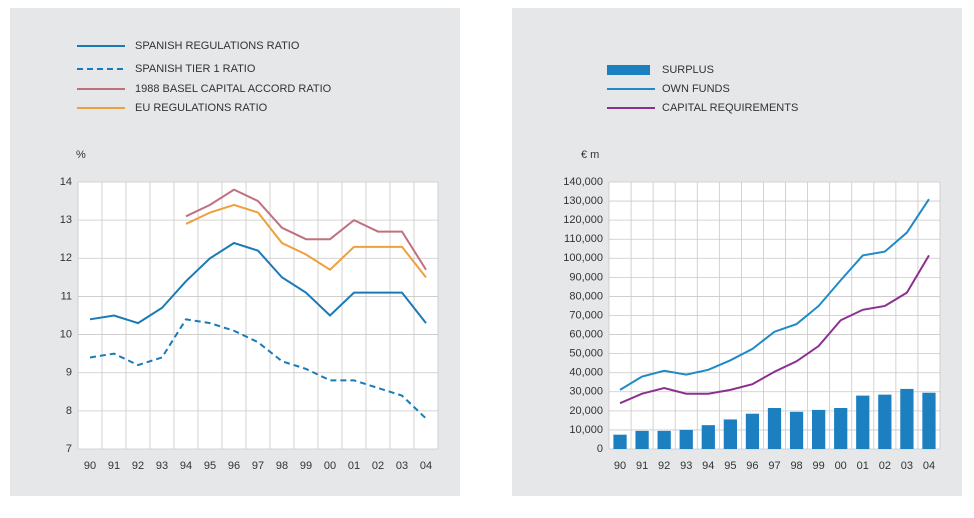 Image resolution: width=974 pixels, height=518 pixels. I want to click on y-tick-label: 60,000, so click(586, 334).